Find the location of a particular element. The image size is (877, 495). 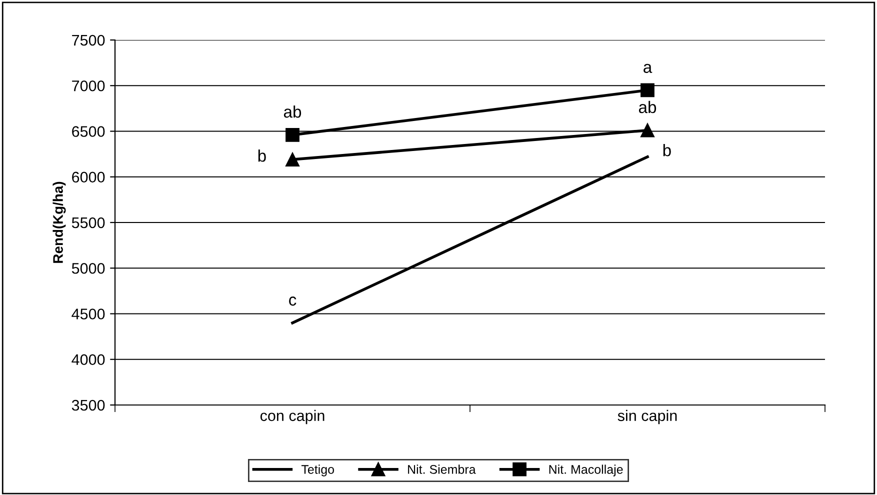

annotation: c is located at coordinates (292, 301).